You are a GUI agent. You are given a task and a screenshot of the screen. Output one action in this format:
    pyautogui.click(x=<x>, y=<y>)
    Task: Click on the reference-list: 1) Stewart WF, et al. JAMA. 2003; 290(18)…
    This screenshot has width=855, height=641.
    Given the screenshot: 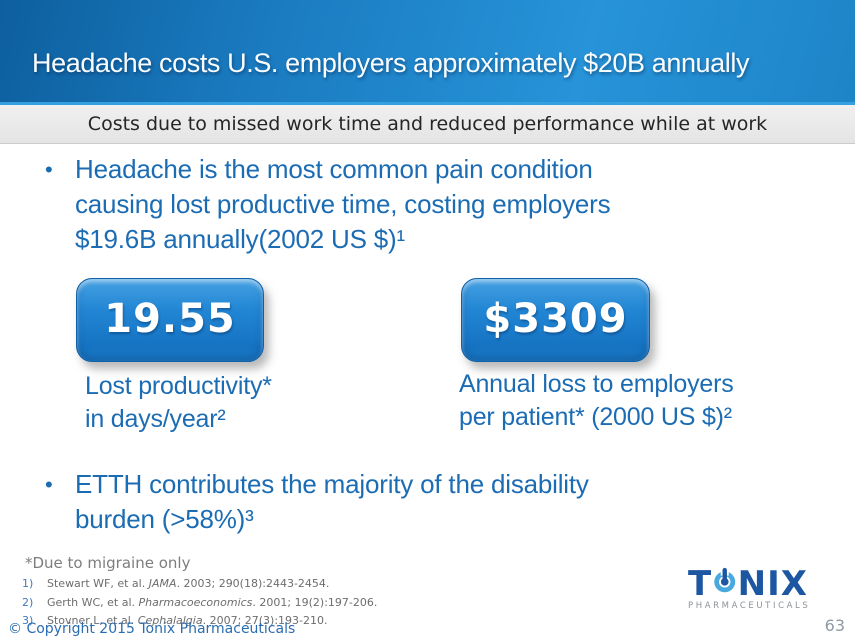 What is the action you would take?
    pyautogui.click(x=199, y=603)
    